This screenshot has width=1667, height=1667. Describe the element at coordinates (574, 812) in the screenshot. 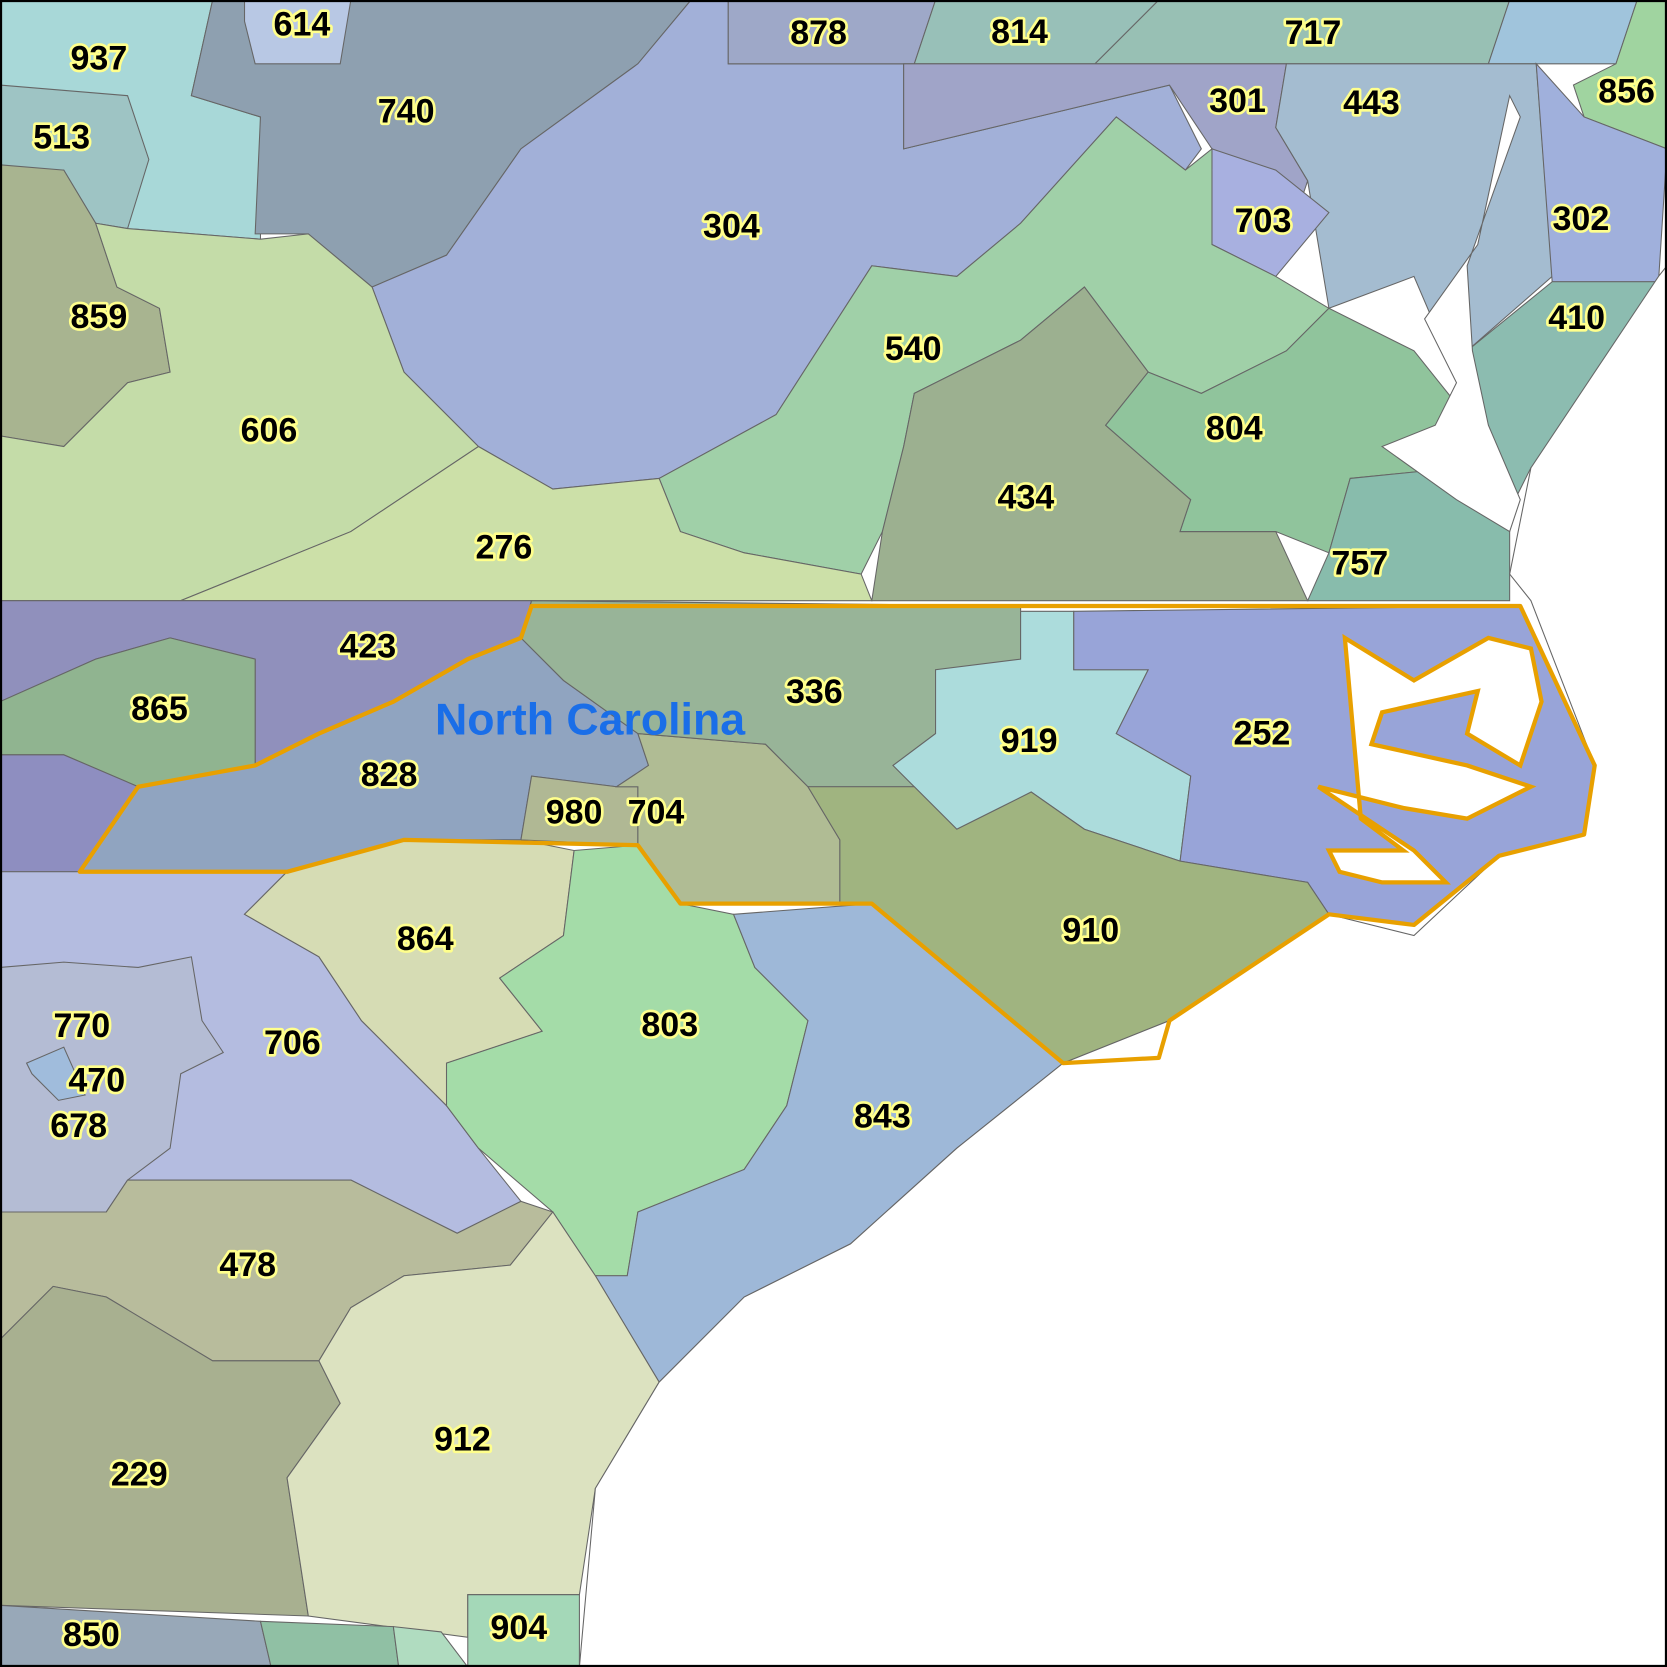

I see `label-980: 980` at that location.